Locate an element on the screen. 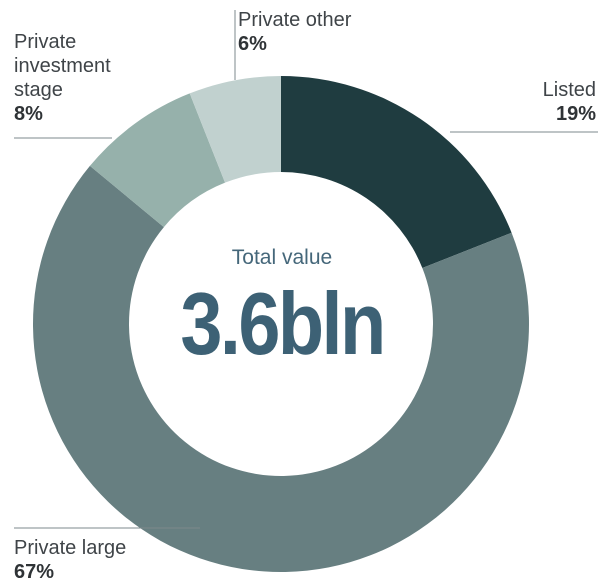 The image size is (598, 587). label-listed-name: Listed is located at coordinates (569, 90).